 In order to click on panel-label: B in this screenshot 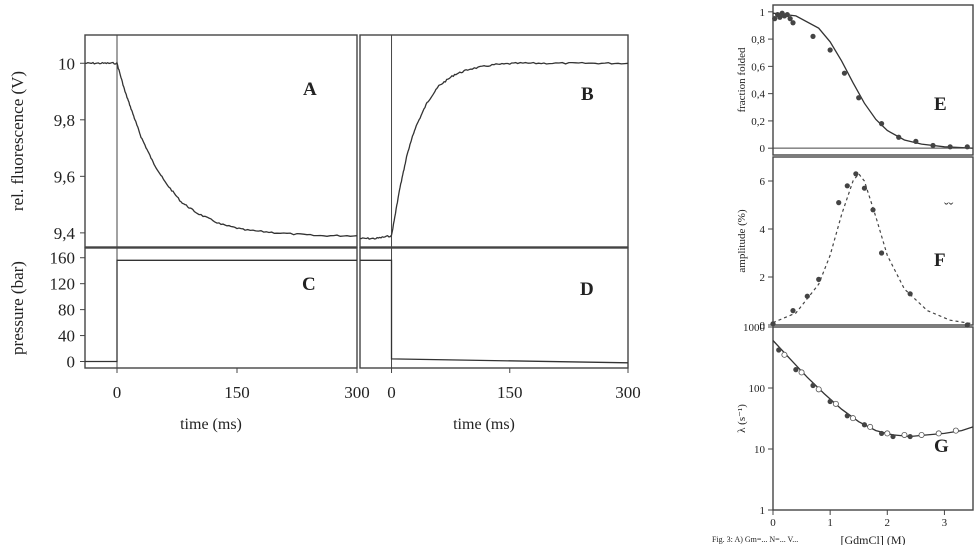, I will do `click(587, 94)`.